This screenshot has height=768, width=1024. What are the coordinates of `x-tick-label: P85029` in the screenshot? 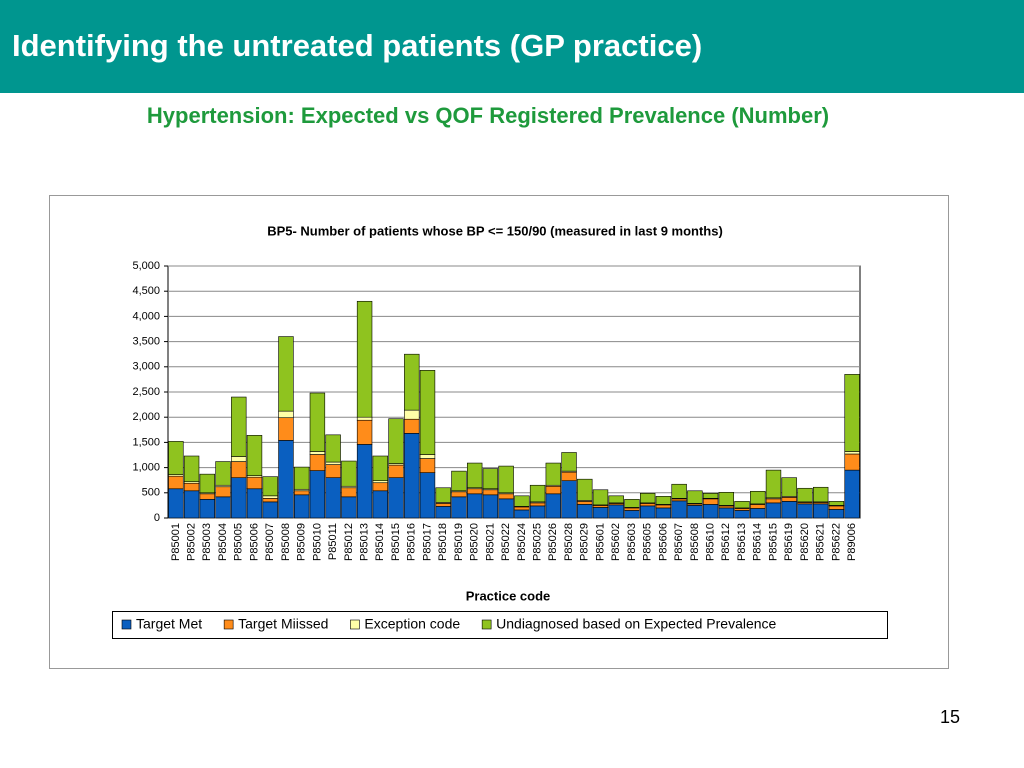 It's located at (585, 542).